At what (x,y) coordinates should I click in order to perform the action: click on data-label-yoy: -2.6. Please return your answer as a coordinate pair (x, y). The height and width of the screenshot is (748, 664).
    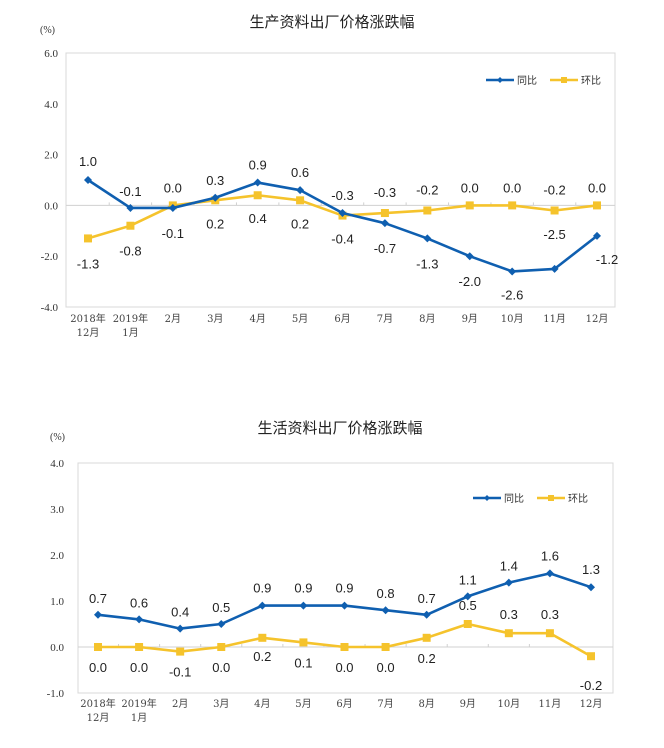
    Looking at the image, I should click on (512, 294).